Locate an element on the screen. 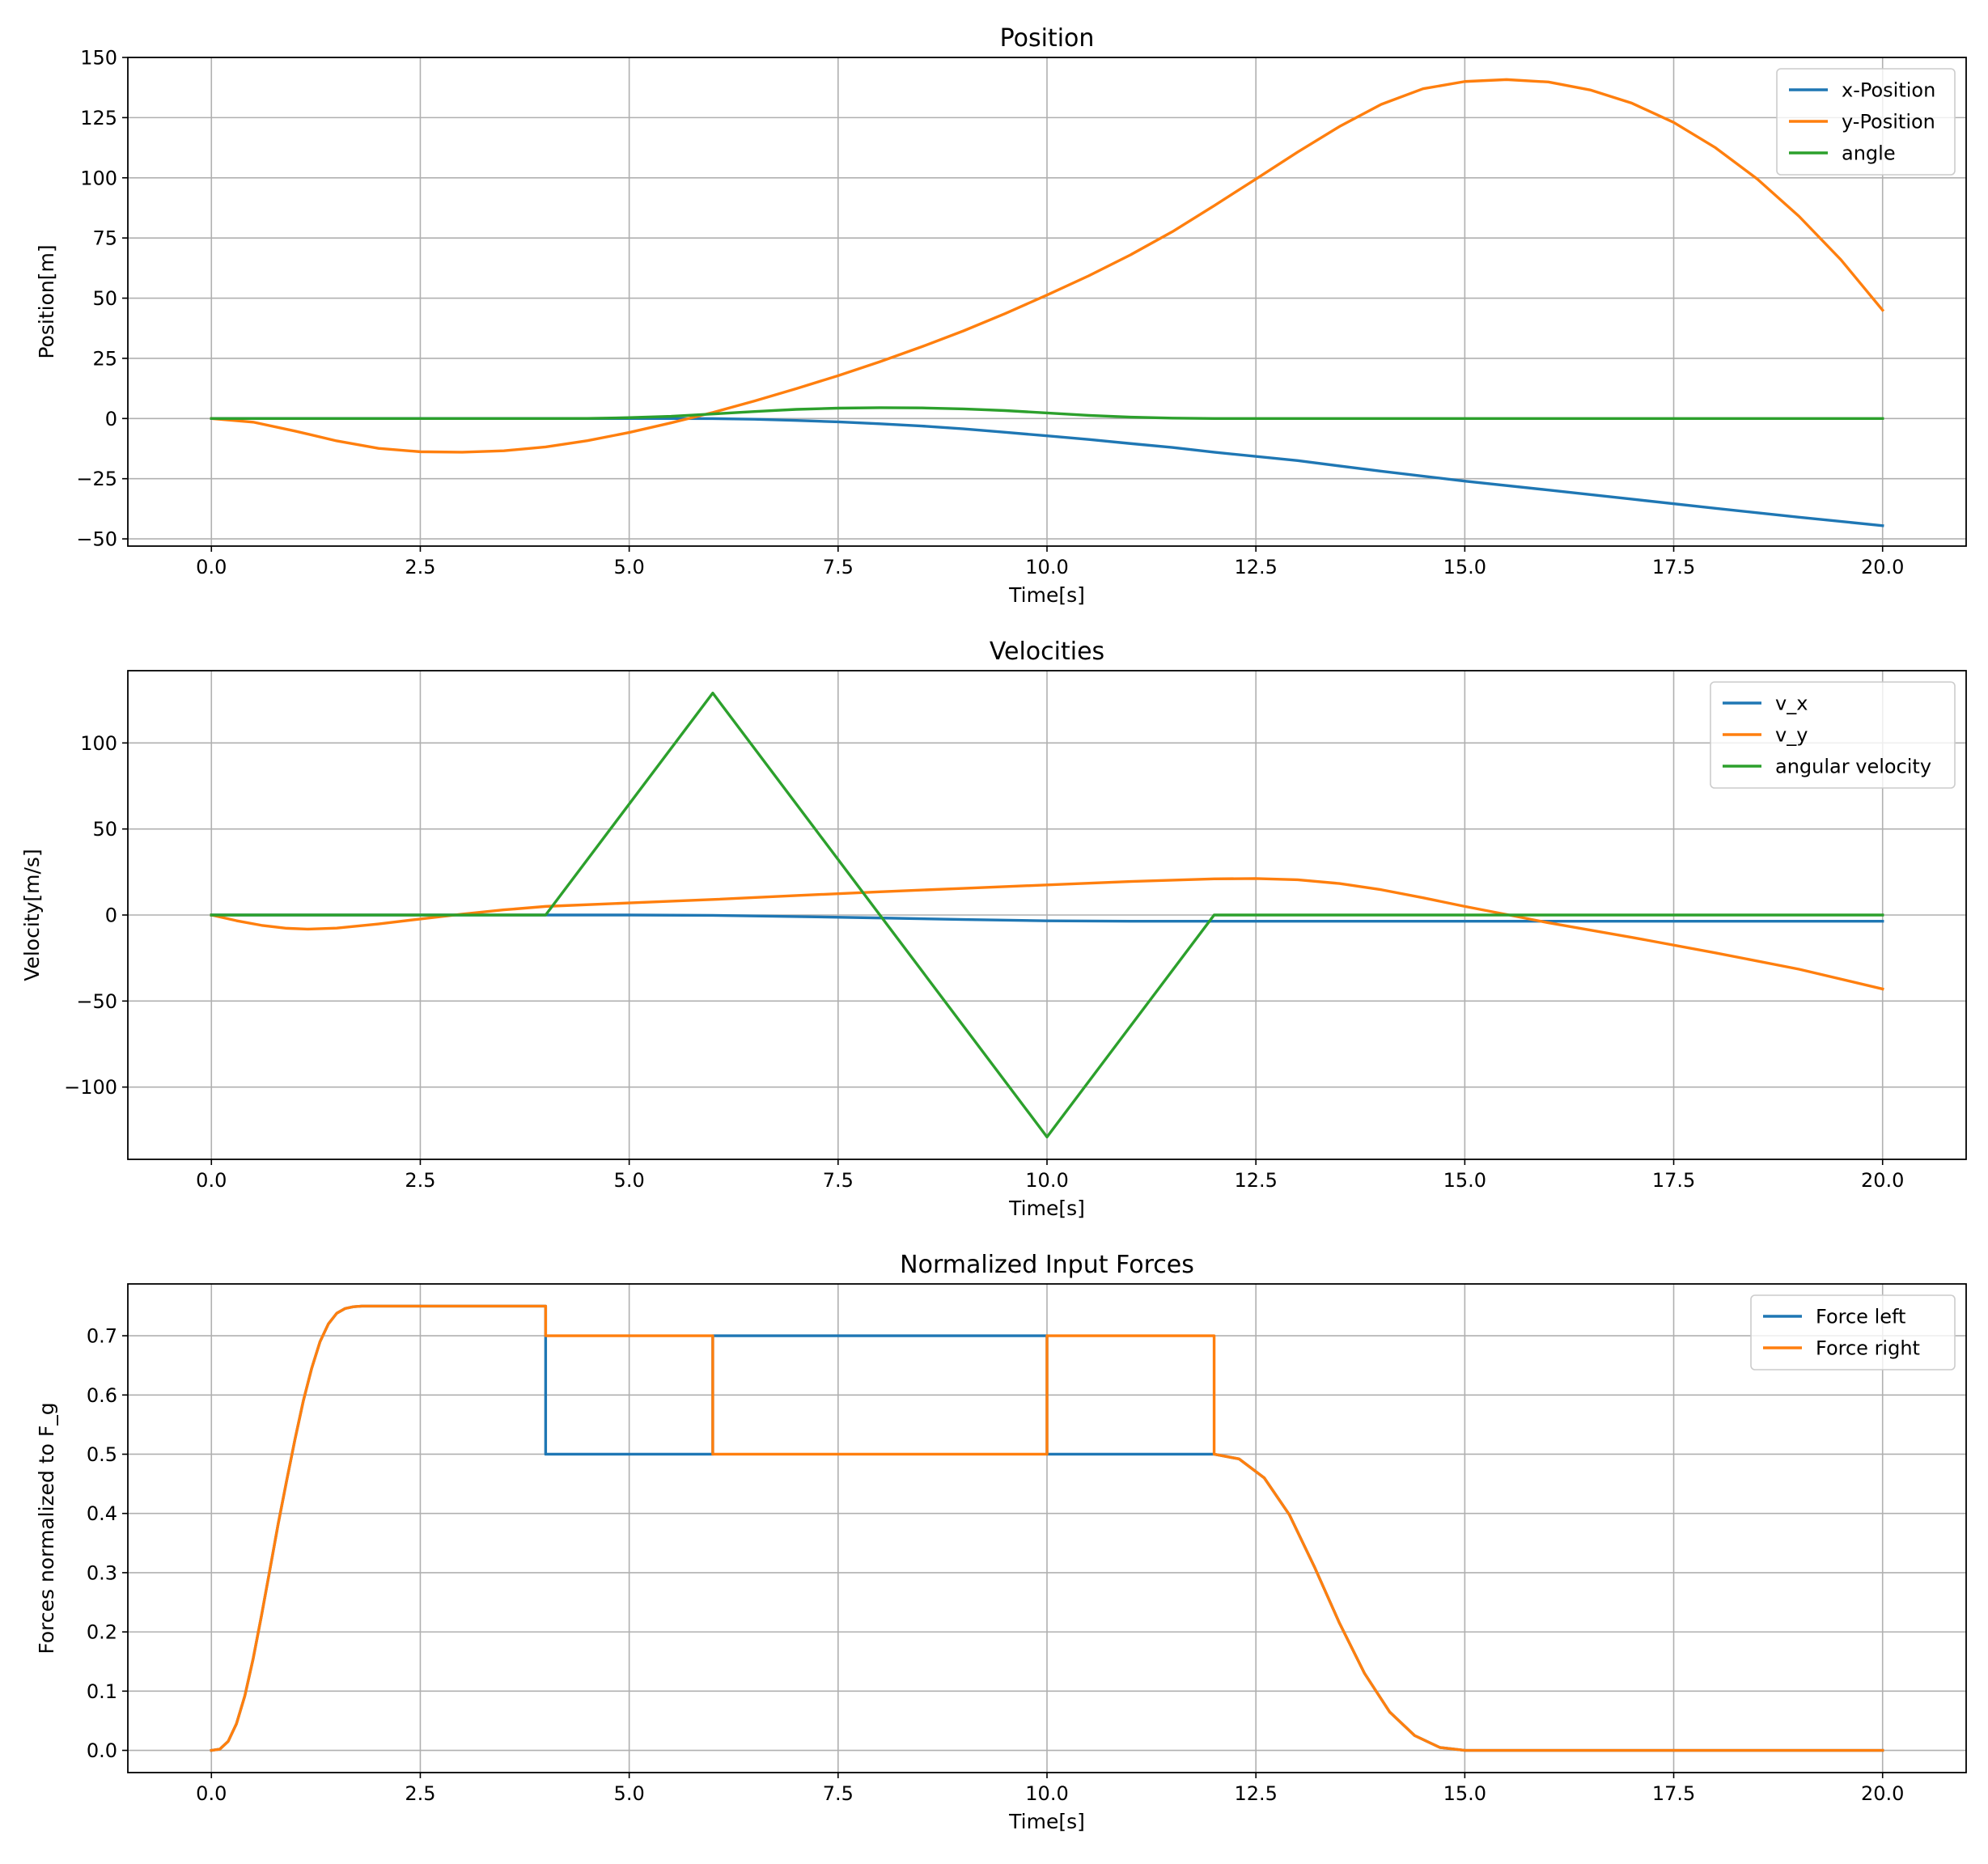  y-tick-label: 0.3 is located at coordinates (102, 1572).